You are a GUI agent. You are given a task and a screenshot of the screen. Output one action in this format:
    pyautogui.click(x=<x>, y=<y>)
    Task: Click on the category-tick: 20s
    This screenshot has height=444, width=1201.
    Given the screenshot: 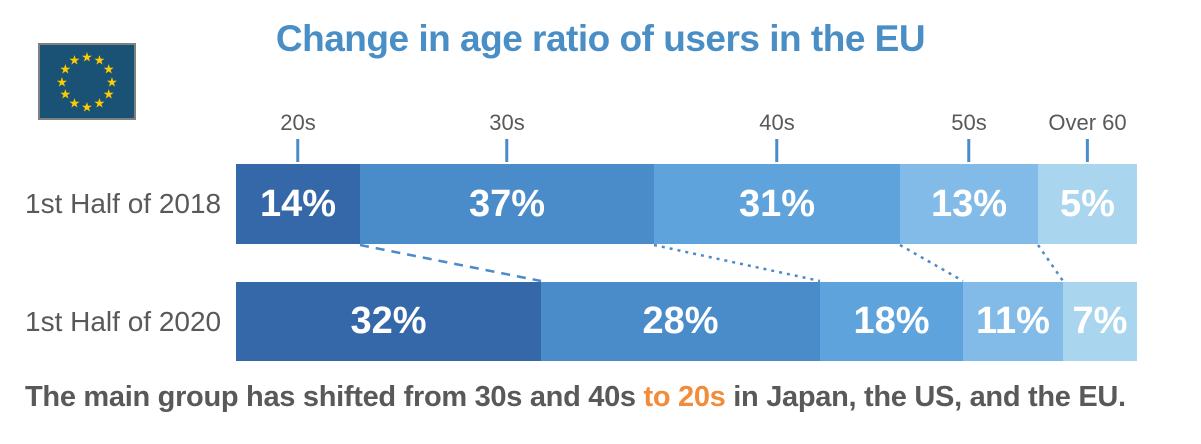 What is the action you would take?
    pyautogui.click(x=298, y=136)
    